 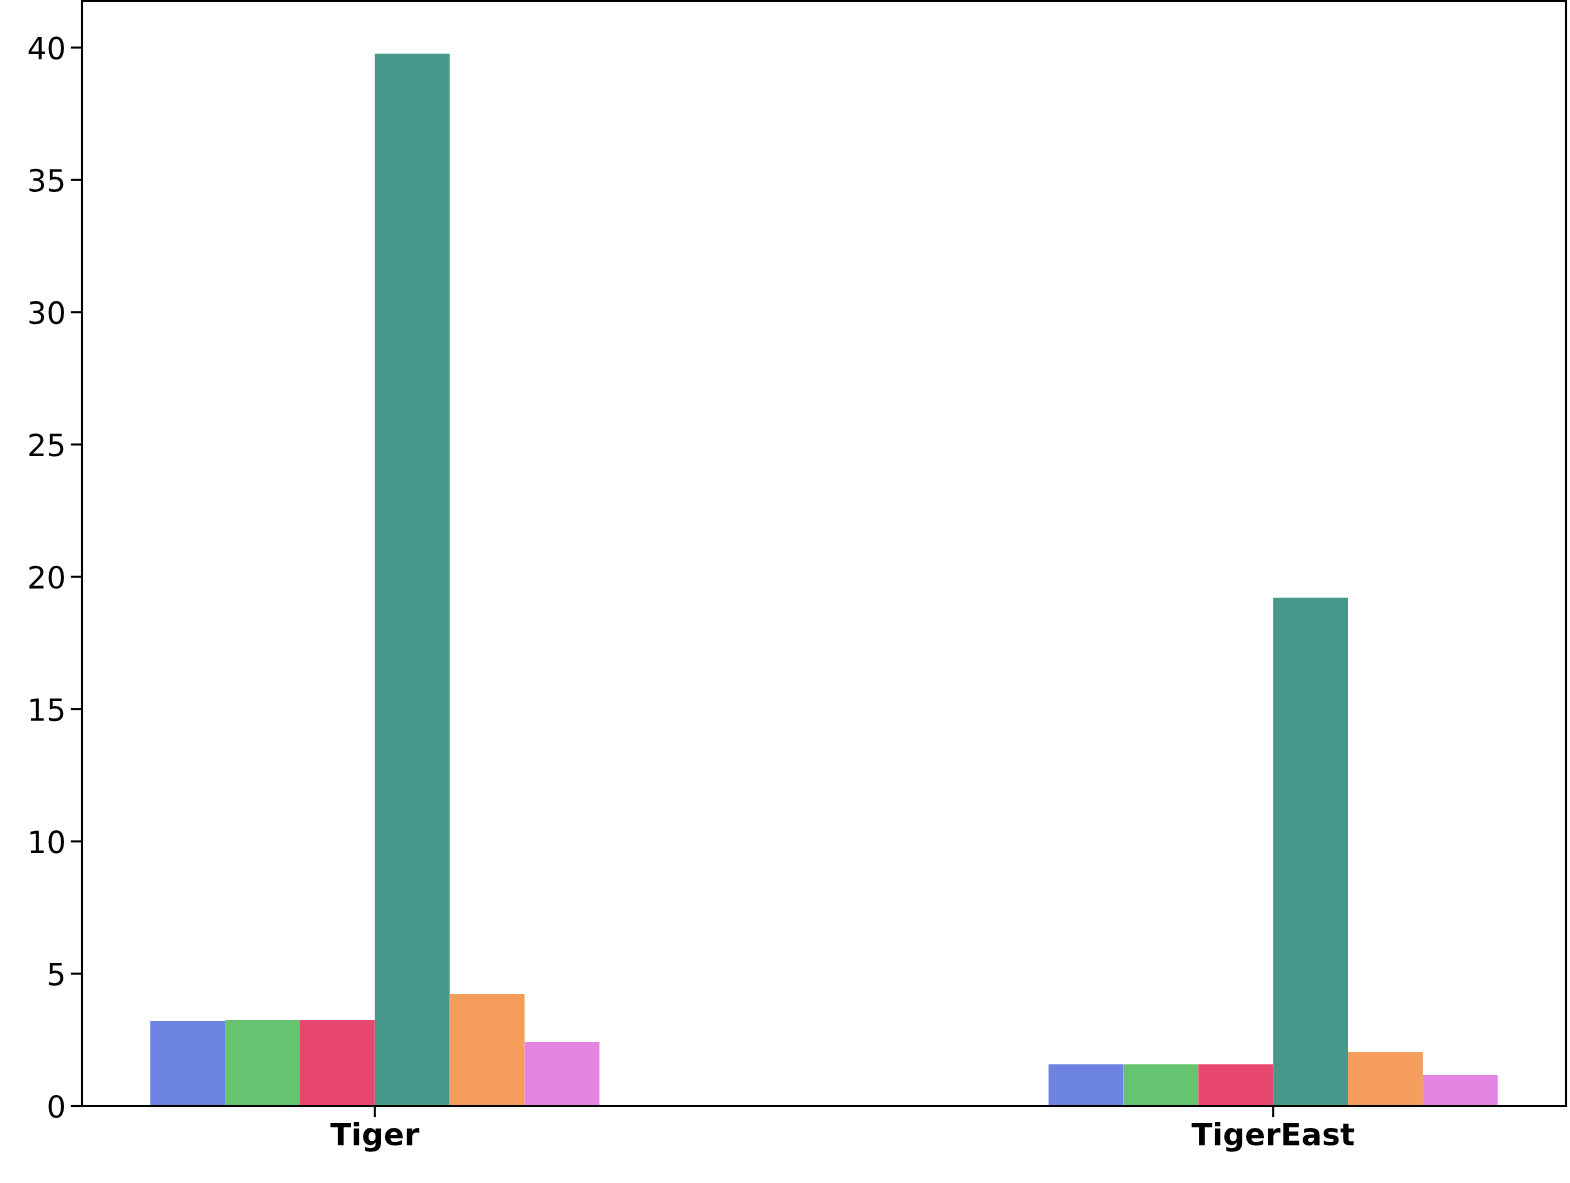 What do you see at coordinates (46, 445) in the screenshot?
I see `y-tick-label: 25` at bounding box center [46, 445].